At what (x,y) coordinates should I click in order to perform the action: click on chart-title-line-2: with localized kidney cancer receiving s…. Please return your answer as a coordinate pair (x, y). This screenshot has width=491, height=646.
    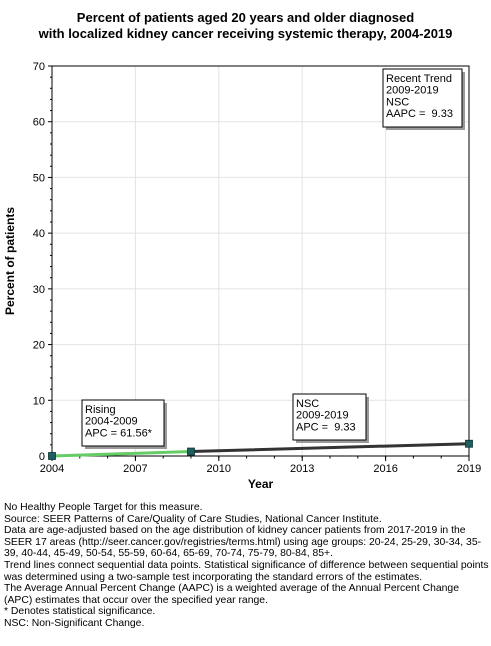
    Looking at the image, I should click on (245, 33).